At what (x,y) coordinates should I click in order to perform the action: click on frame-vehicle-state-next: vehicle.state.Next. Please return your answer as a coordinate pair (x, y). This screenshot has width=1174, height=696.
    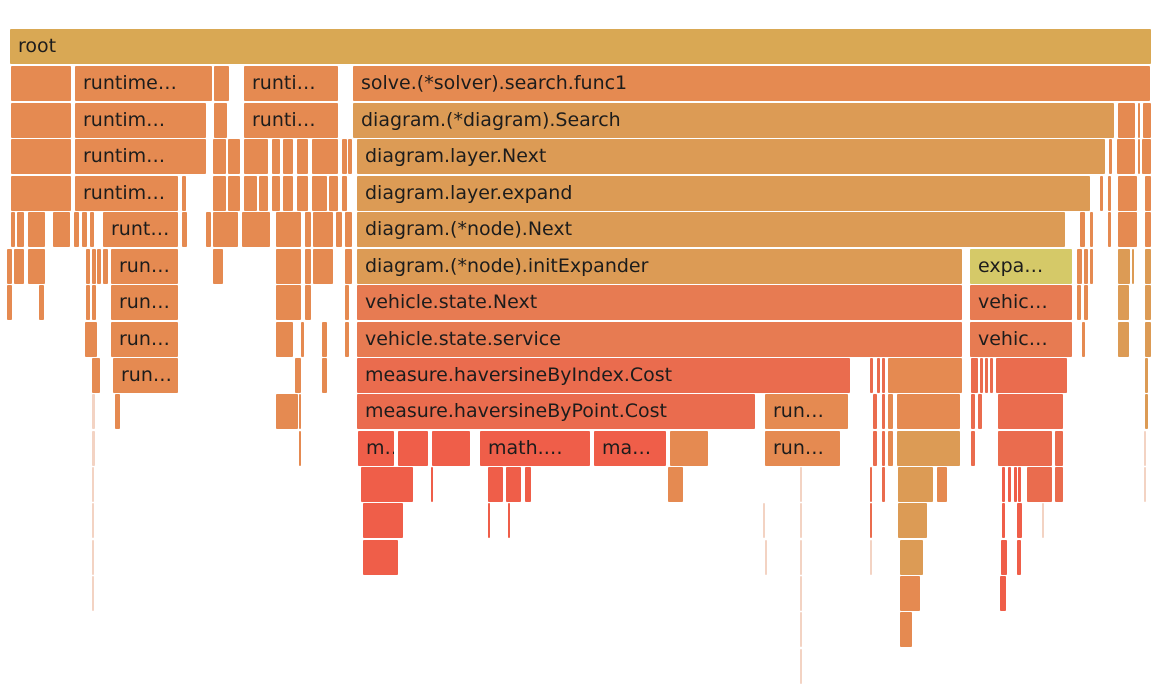
    Looking at the image, I should click on (659, 302).